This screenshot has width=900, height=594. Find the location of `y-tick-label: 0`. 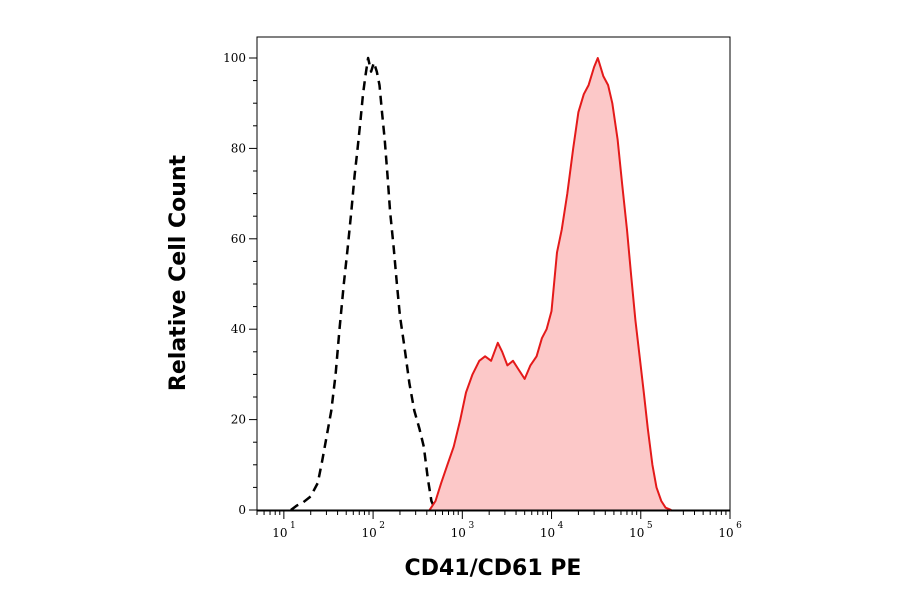

y-tick-label: 0 is located at coordinates (242, 510).